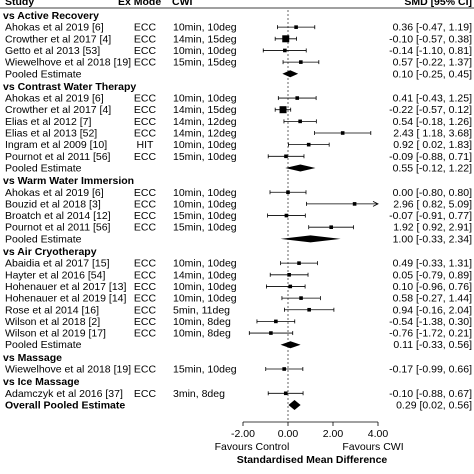 This screenshot has width=474, height=474. I want to click on effect-size-ci: -0.10 [-0.57, 0.38], so click(430, 39).